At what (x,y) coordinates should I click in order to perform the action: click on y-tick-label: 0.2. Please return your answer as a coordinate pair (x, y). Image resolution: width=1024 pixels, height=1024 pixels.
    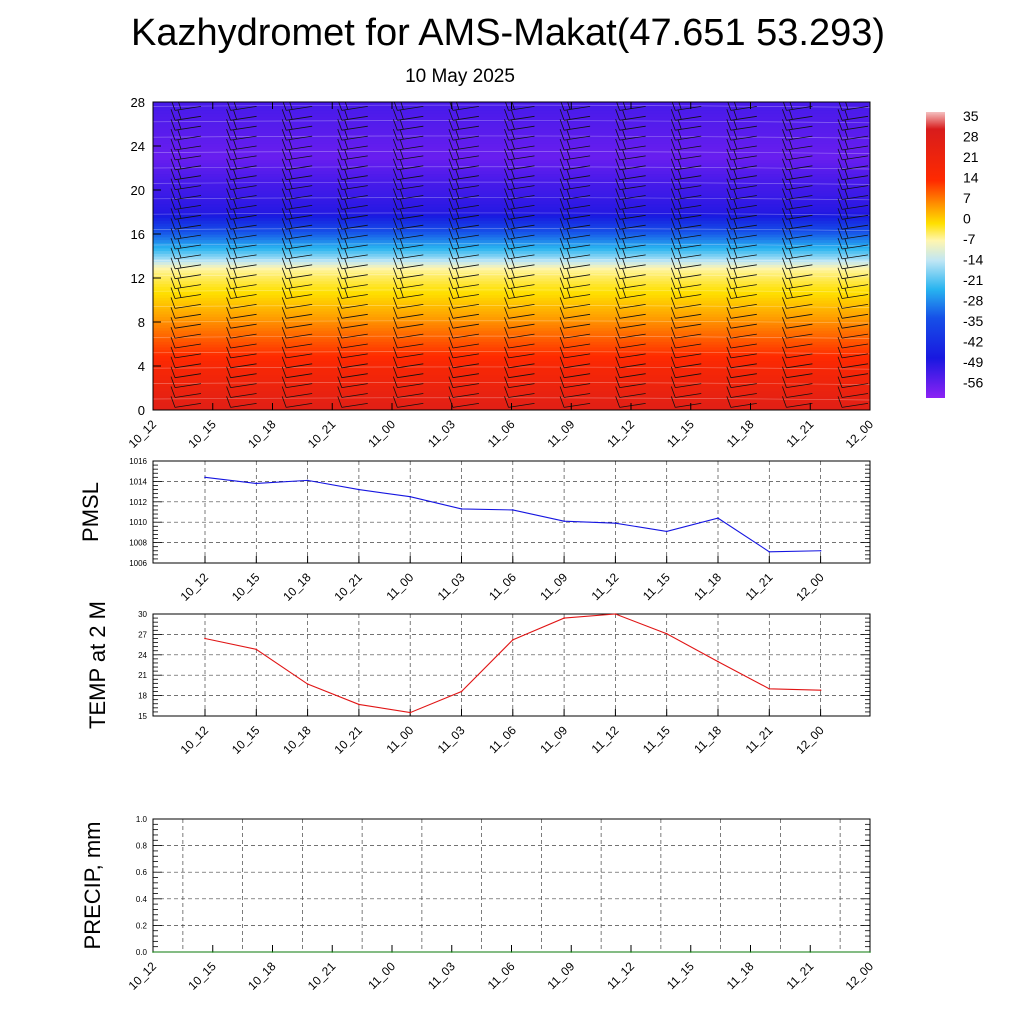
    Looking at the image, I should click on (142, 925).